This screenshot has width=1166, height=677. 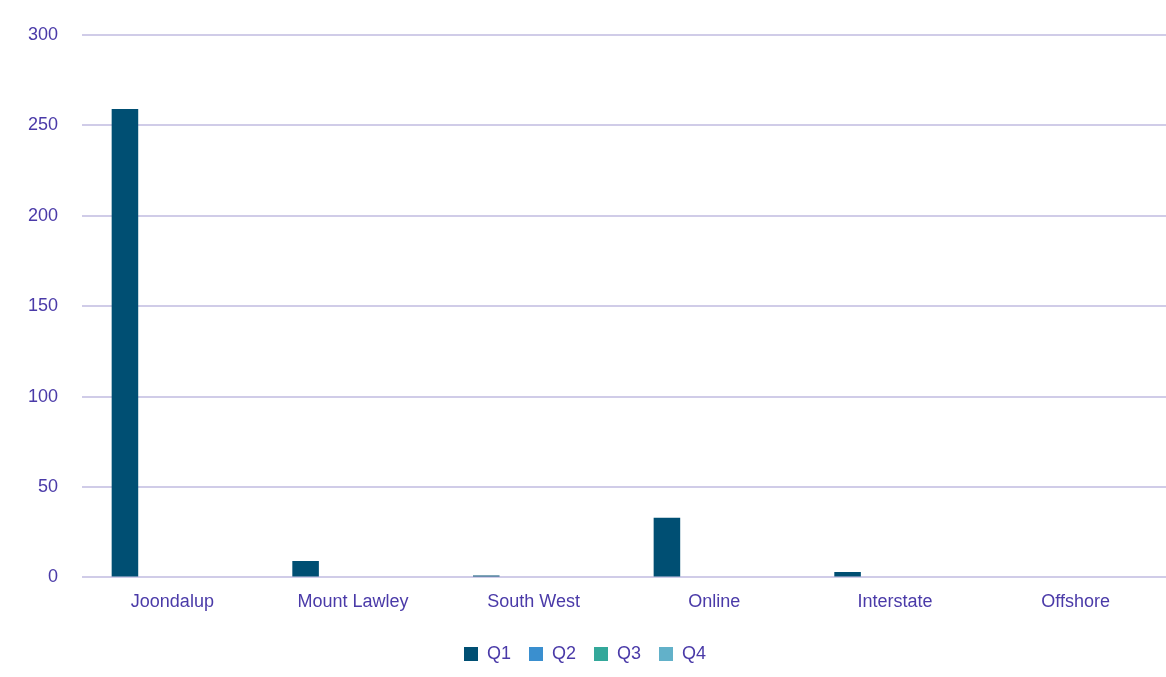 What do you see at coordinates (534, 601) in the screenshot?
I see `x-tick-label: South West` at bounding box center [534, 601].